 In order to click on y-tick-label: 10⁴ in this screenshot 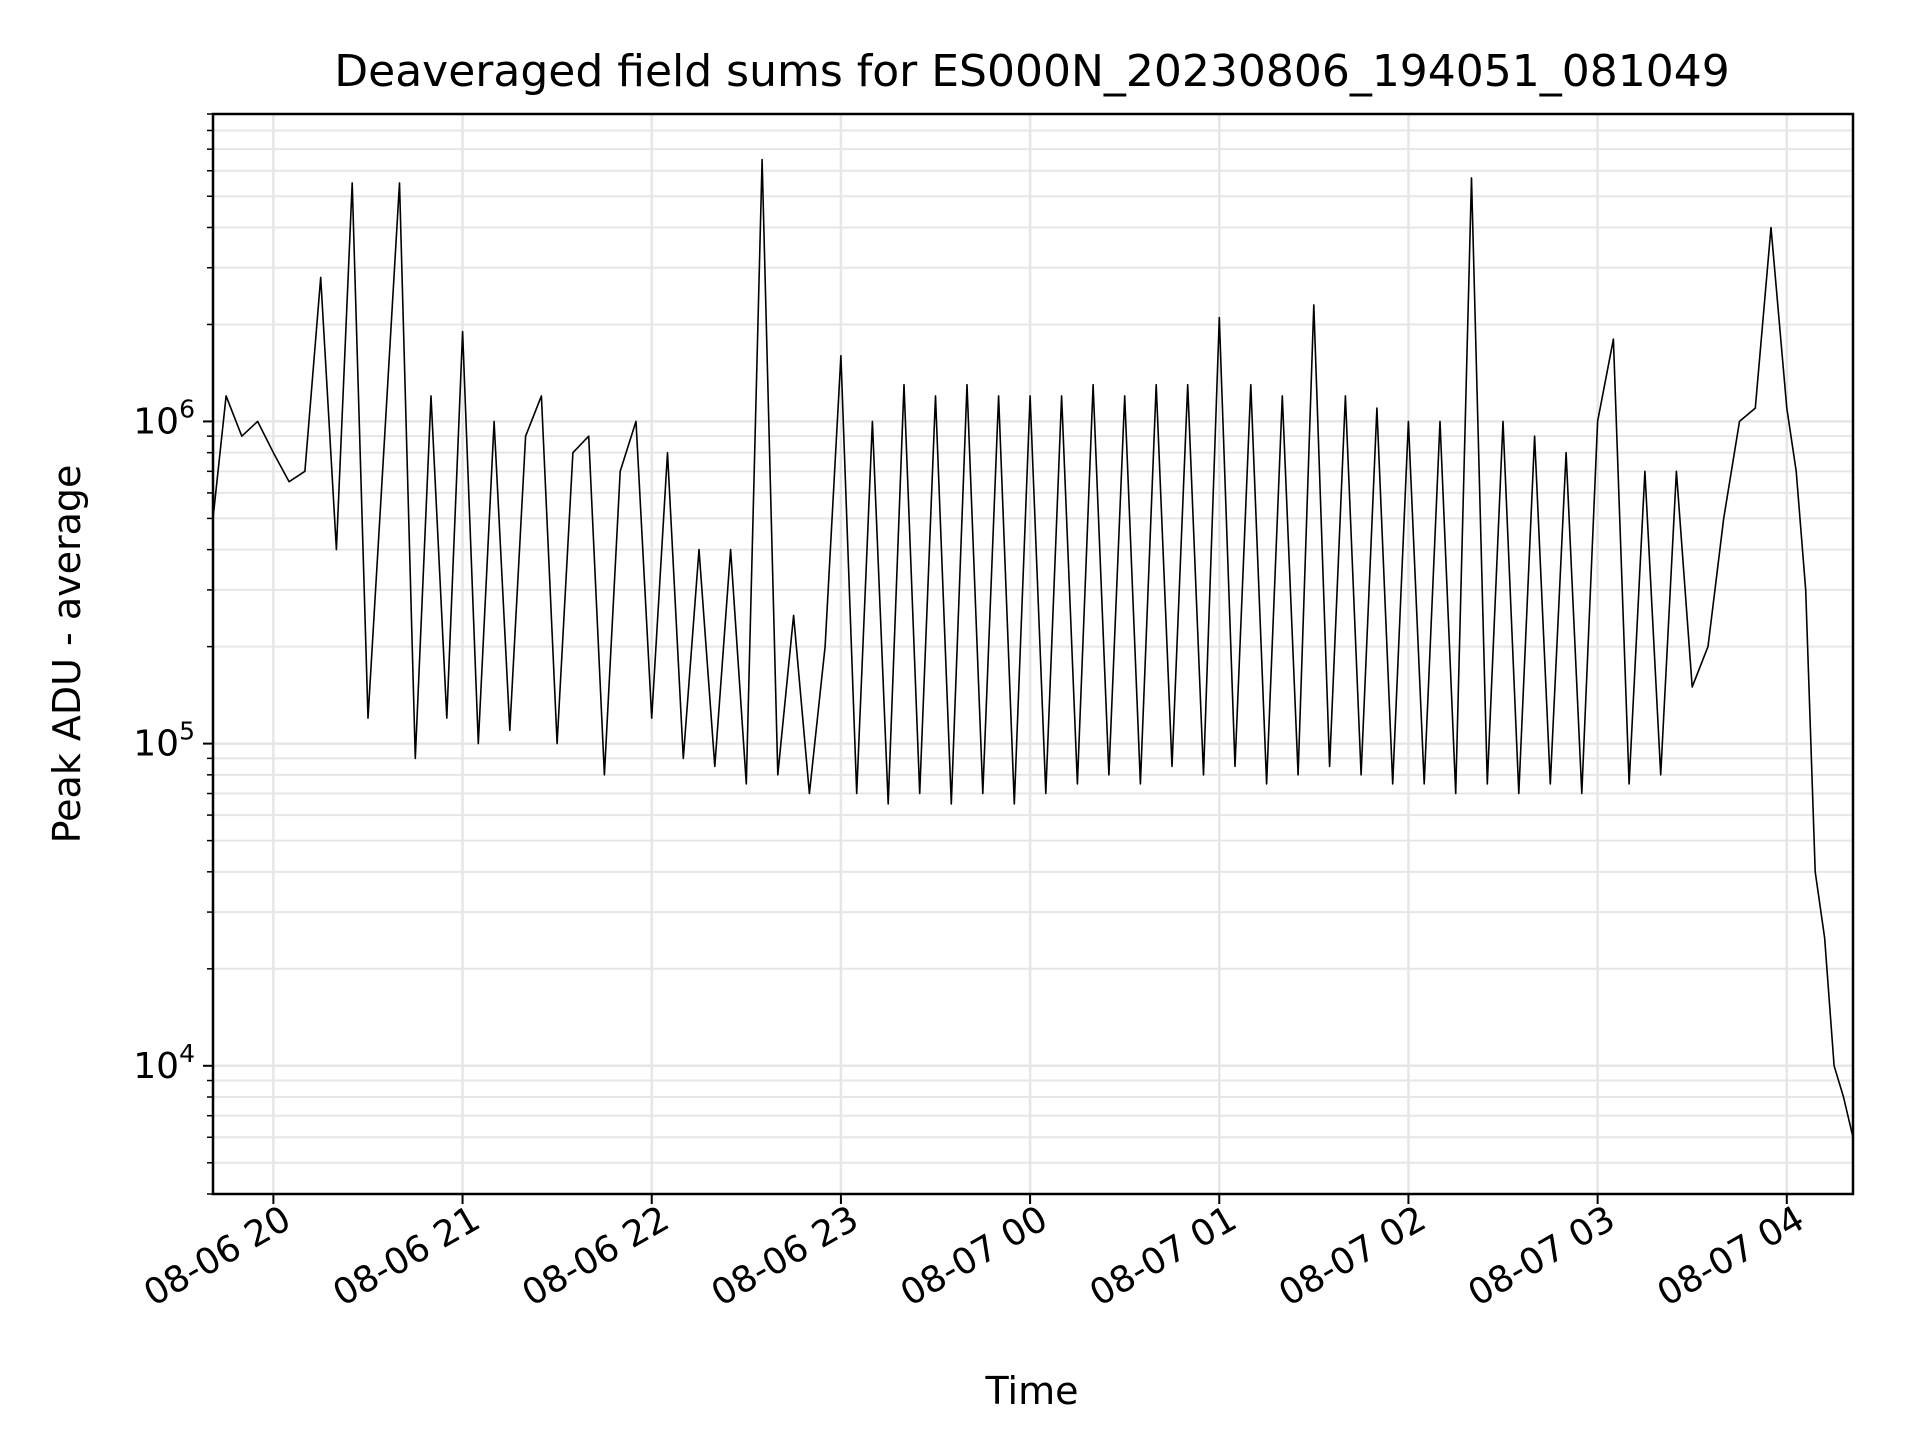, I will do `click(164, 1063)`.